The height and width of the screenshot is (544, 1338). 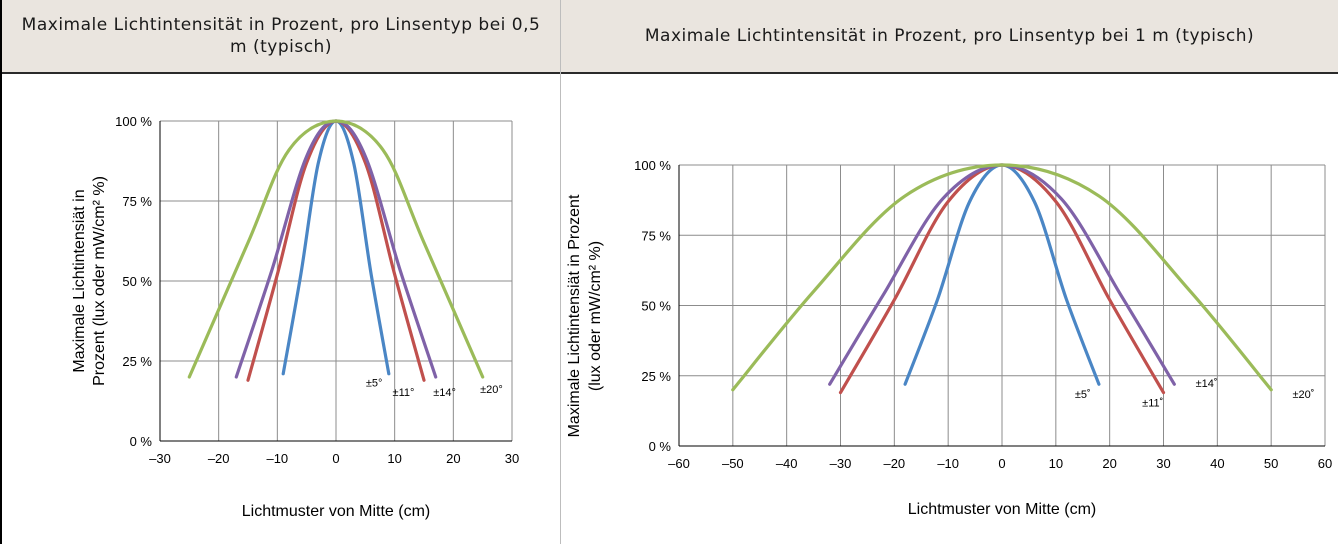 I want to click on series-label: ±5˚, so click(x=1083, y=395).